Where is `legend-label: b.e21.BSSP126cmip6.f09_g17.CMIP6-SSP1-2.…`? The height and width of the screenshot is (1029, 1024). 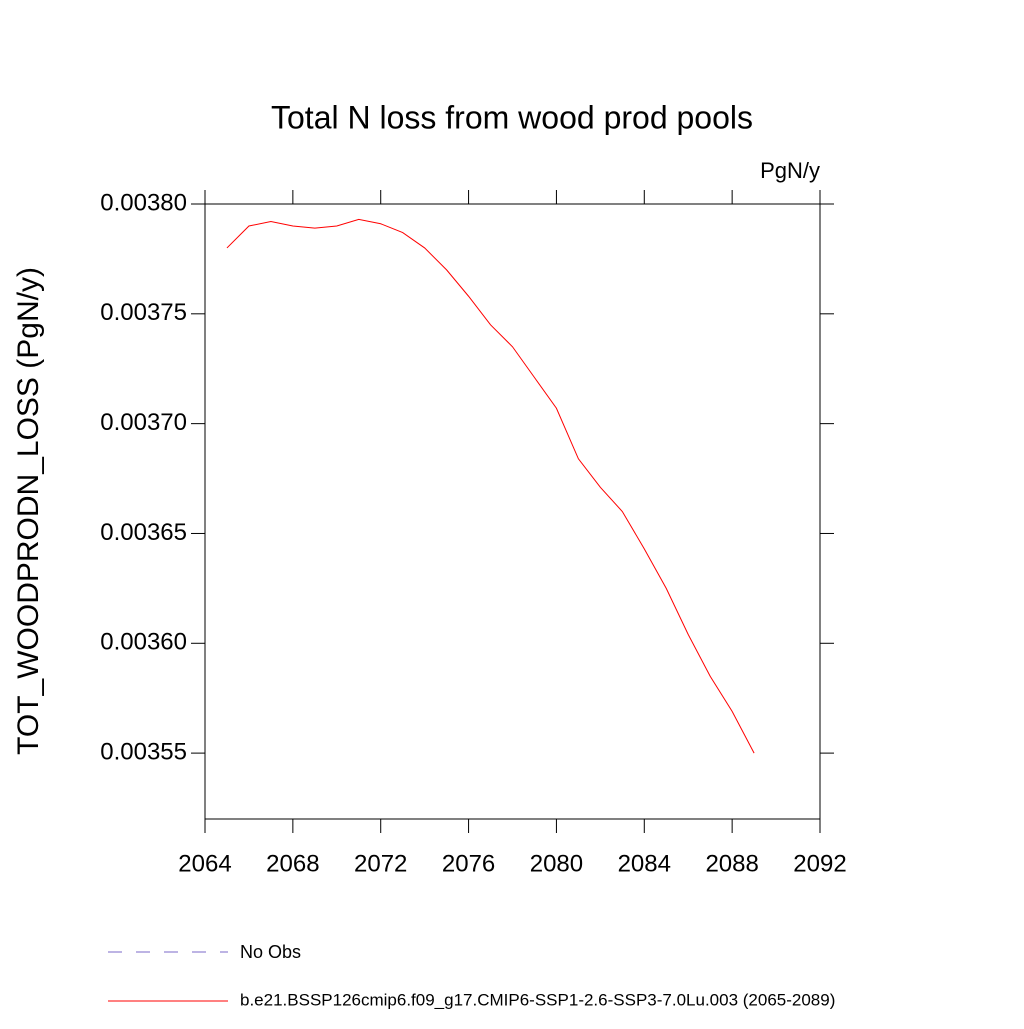
legend-label: b.e21.BSSP126cmip6.f09_g17.CMIP6-SSP1-2.… is located at coordinates (537, 999).